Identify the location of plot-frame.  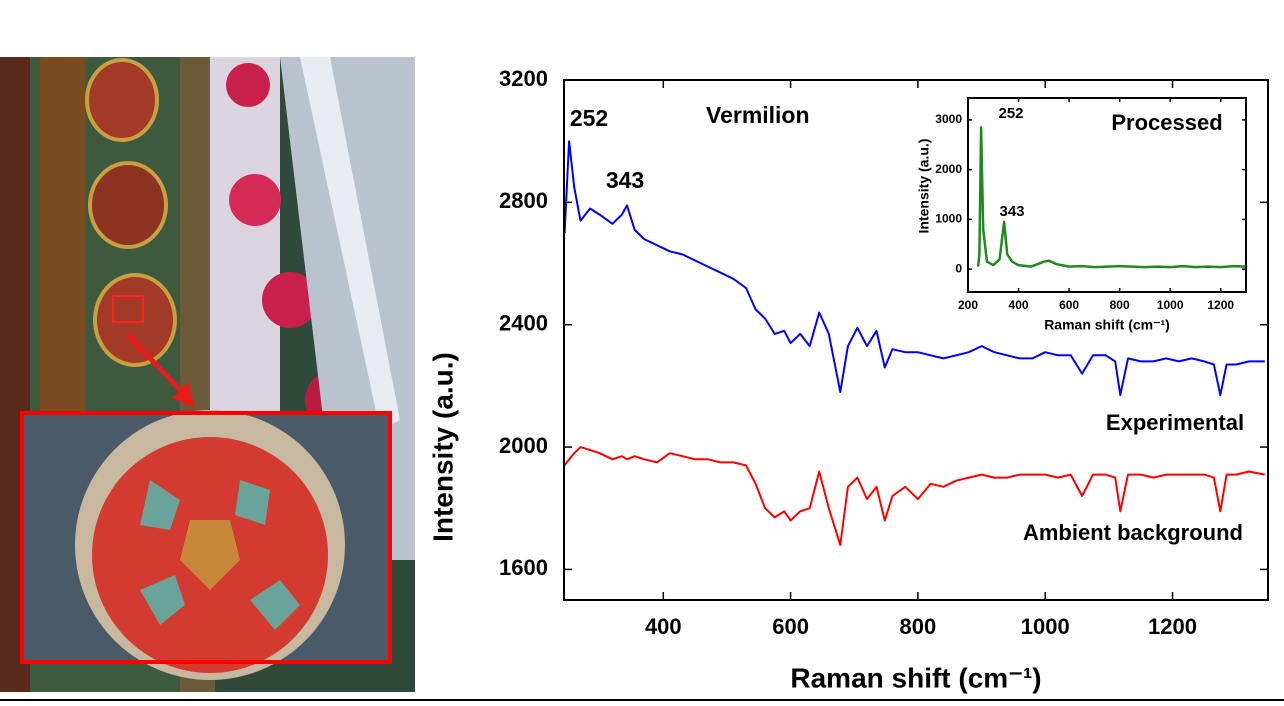
(1107, 195).